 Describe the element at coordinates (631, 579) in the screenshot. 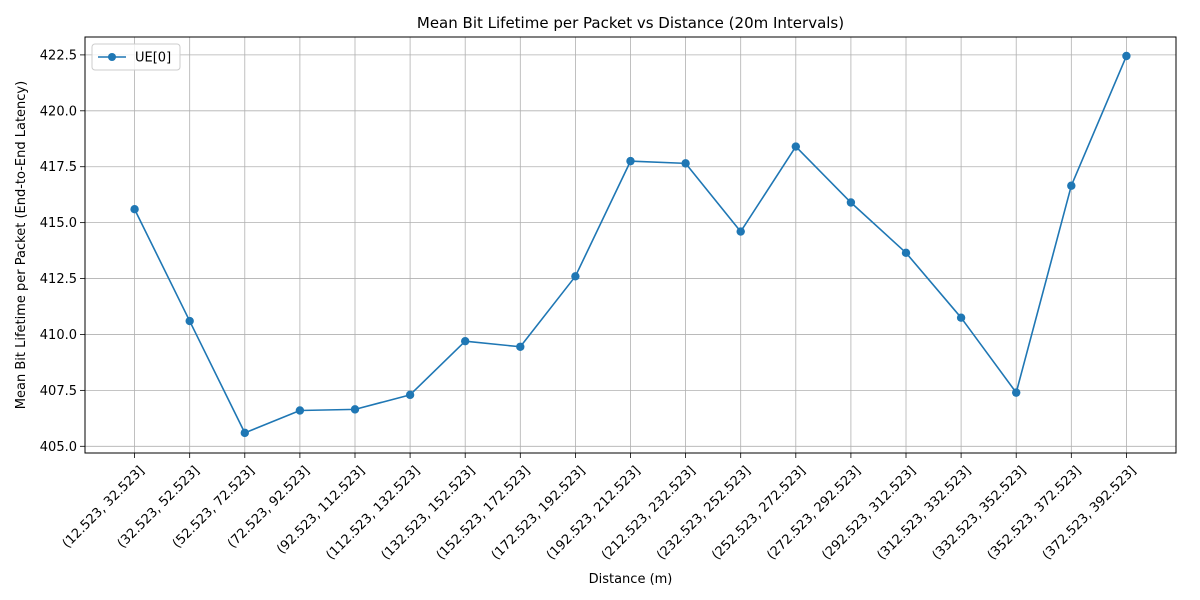

I see `x-axis-label: Distance (m)` at that location.